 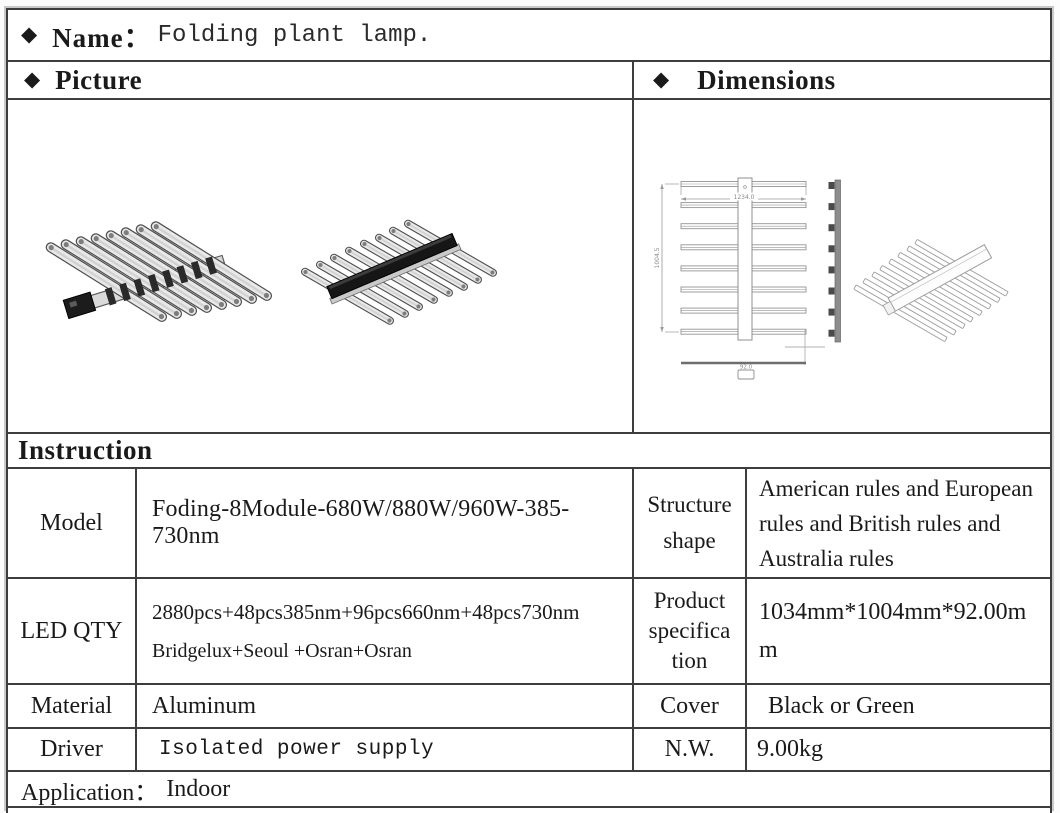 I want to click on name-label: Name：, so click(x=102, y=37).